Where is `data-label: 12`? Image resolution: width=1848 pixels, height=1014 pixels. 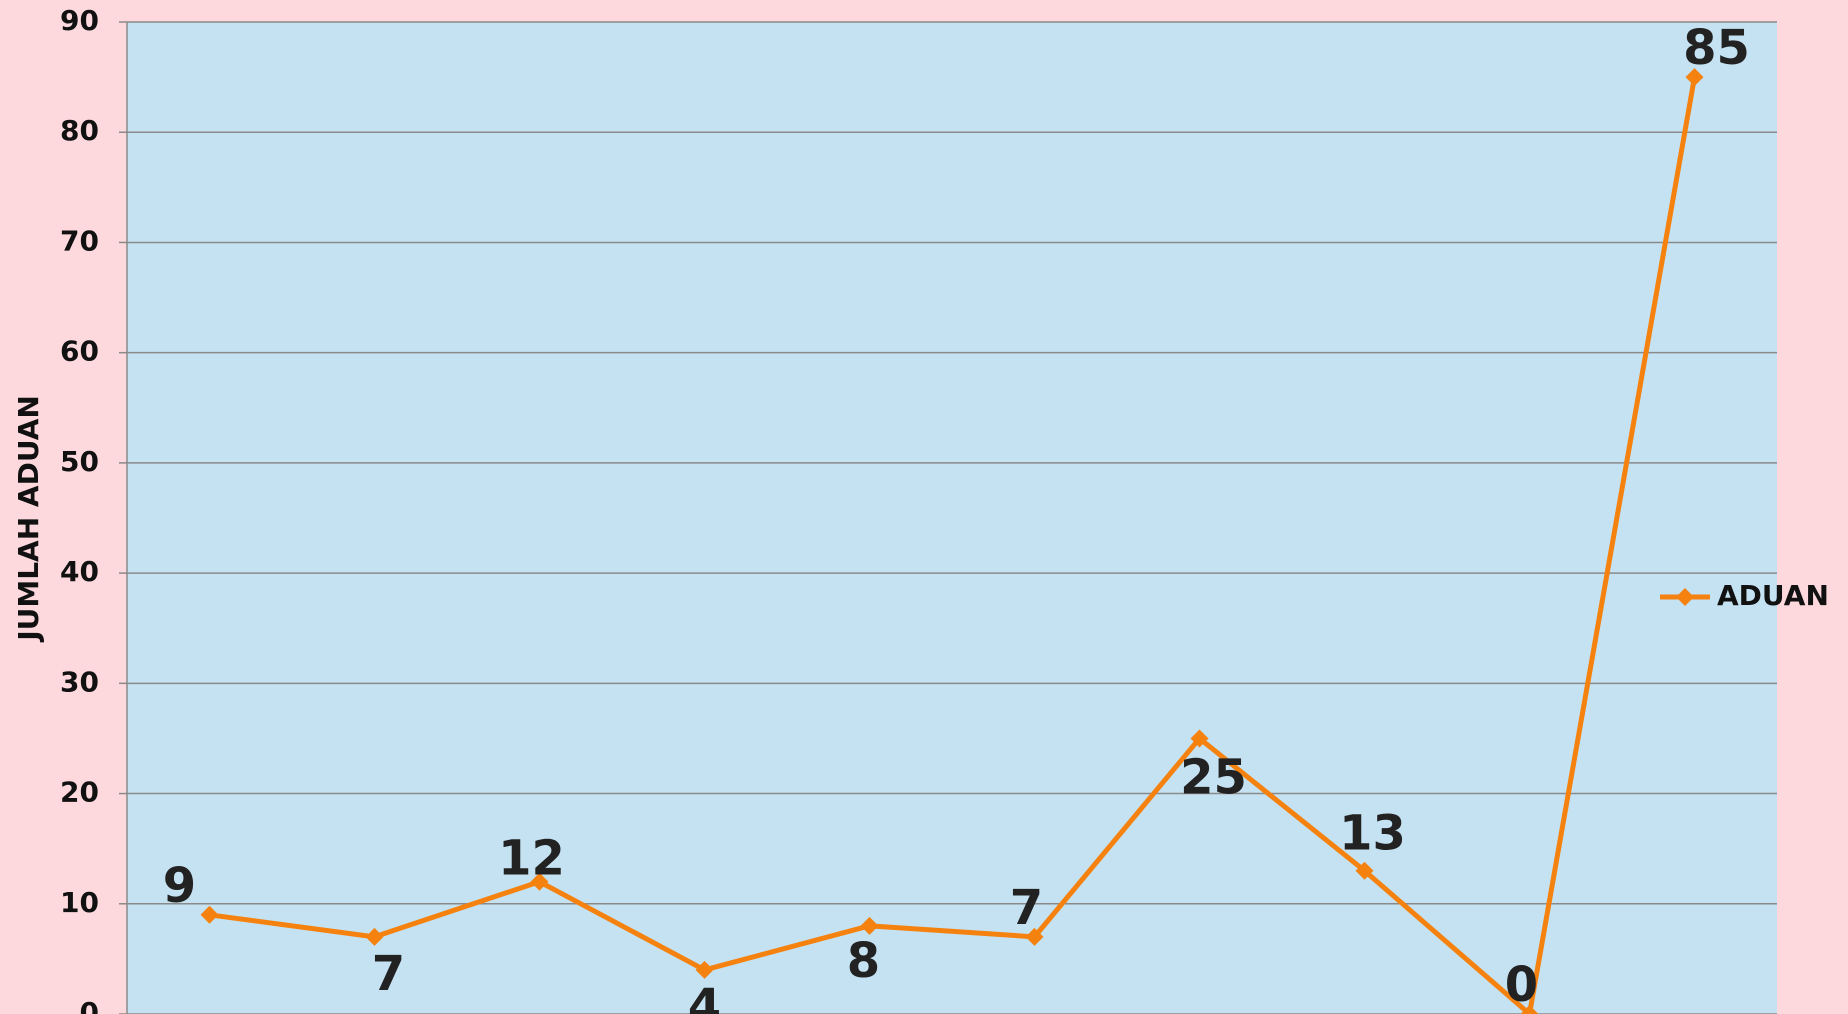
data-label: 12 is located at coordinates (531, 859).